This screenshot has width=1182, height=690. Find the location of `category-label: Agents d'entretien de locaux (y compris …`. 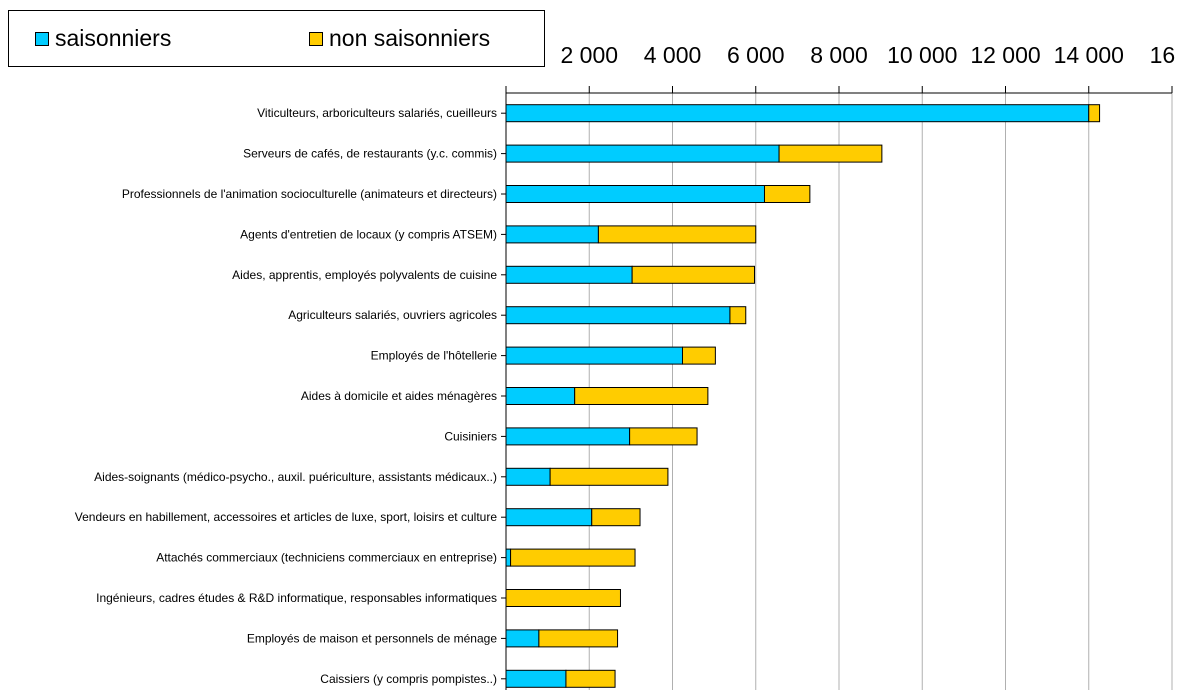

category-label: Agents d'entretien de locaux (y compris … is located at coordinates (368, 234).